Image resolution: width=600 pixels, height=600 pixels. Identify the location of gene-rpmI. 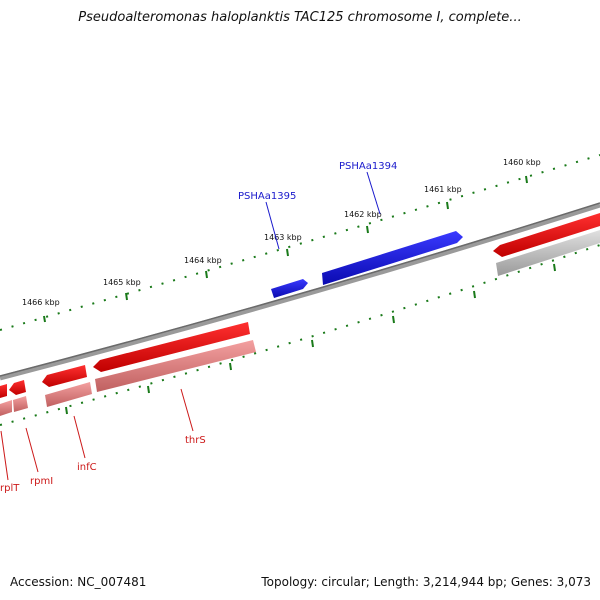
(18, 396).